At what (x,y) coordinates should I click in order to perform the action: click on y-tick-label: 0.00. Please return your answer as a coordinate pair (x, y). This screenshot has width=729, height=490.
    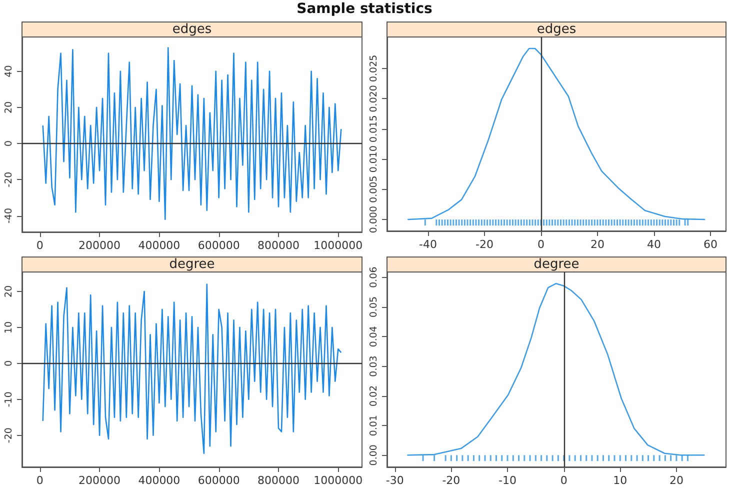
    Looking at the image, I should click on (374, 455).